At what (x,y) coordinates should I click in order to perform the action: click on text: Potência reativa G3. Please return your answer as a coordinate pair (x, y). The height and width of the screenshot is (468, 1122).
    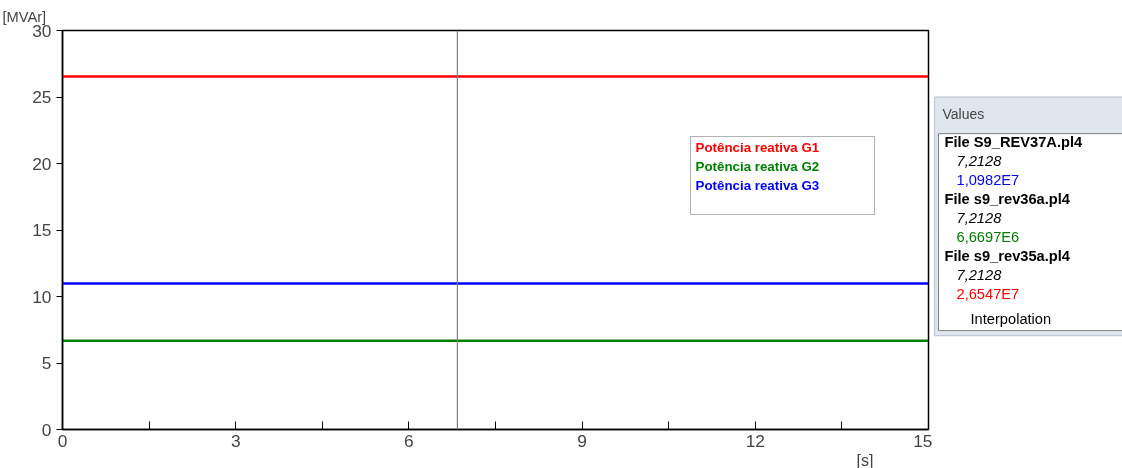
    Looking at the image, I should click on (757, 185).